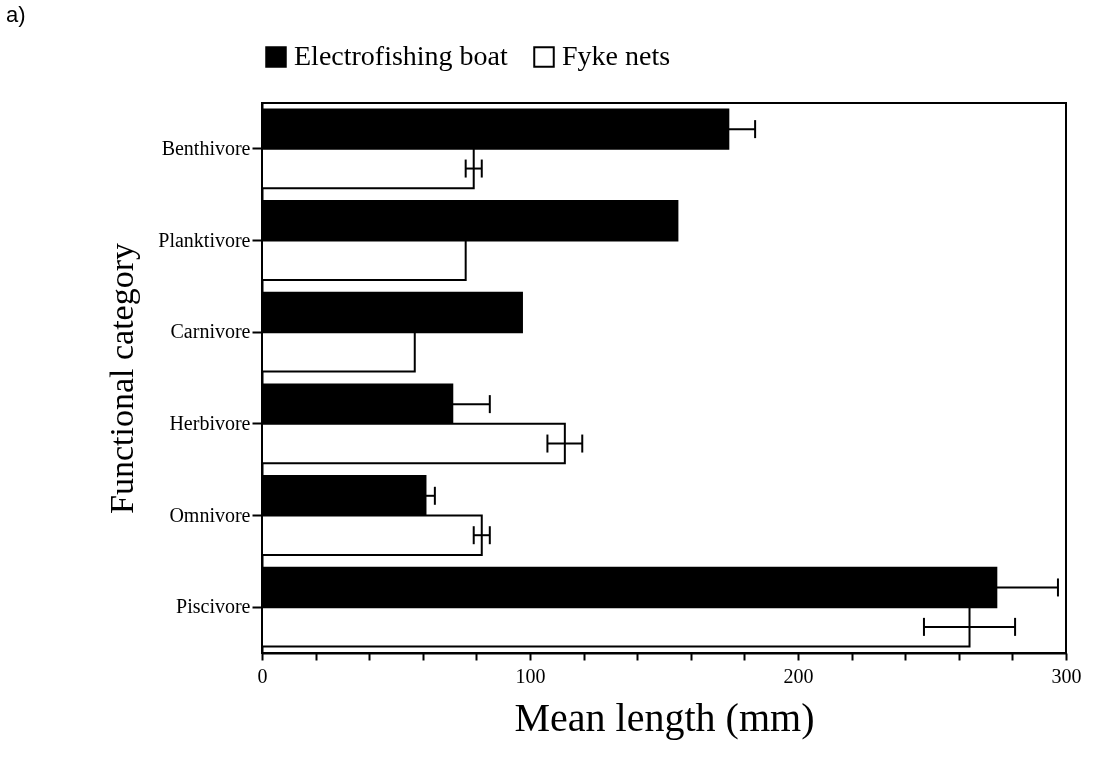 This screenshot has width=1094, height=767. I want to click on text: a), so click(16, 15).